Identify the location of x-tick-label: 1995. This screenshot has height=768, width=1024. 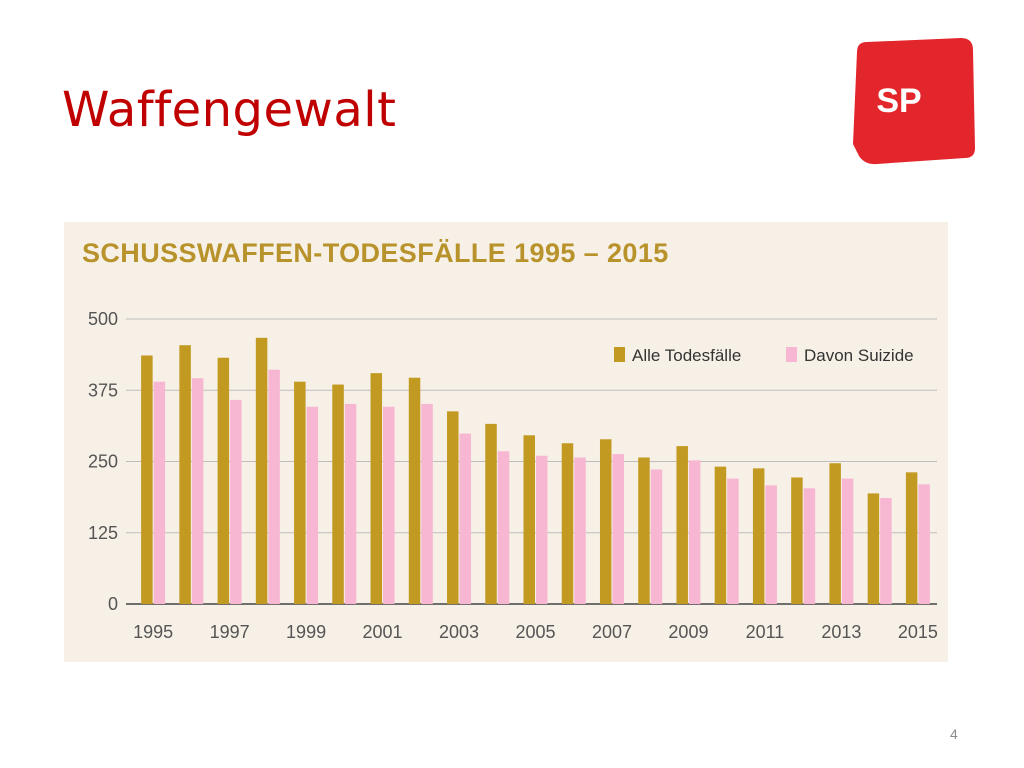
(153, 632).